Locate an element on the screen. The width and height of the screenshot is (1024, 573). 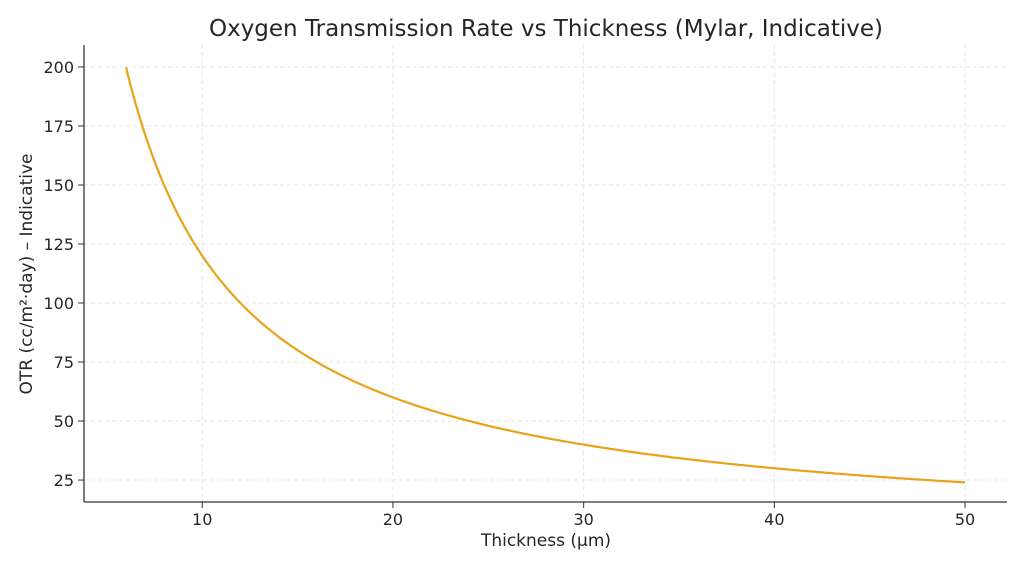
x-tick-label: 30 is located at coordinates (583, 519).